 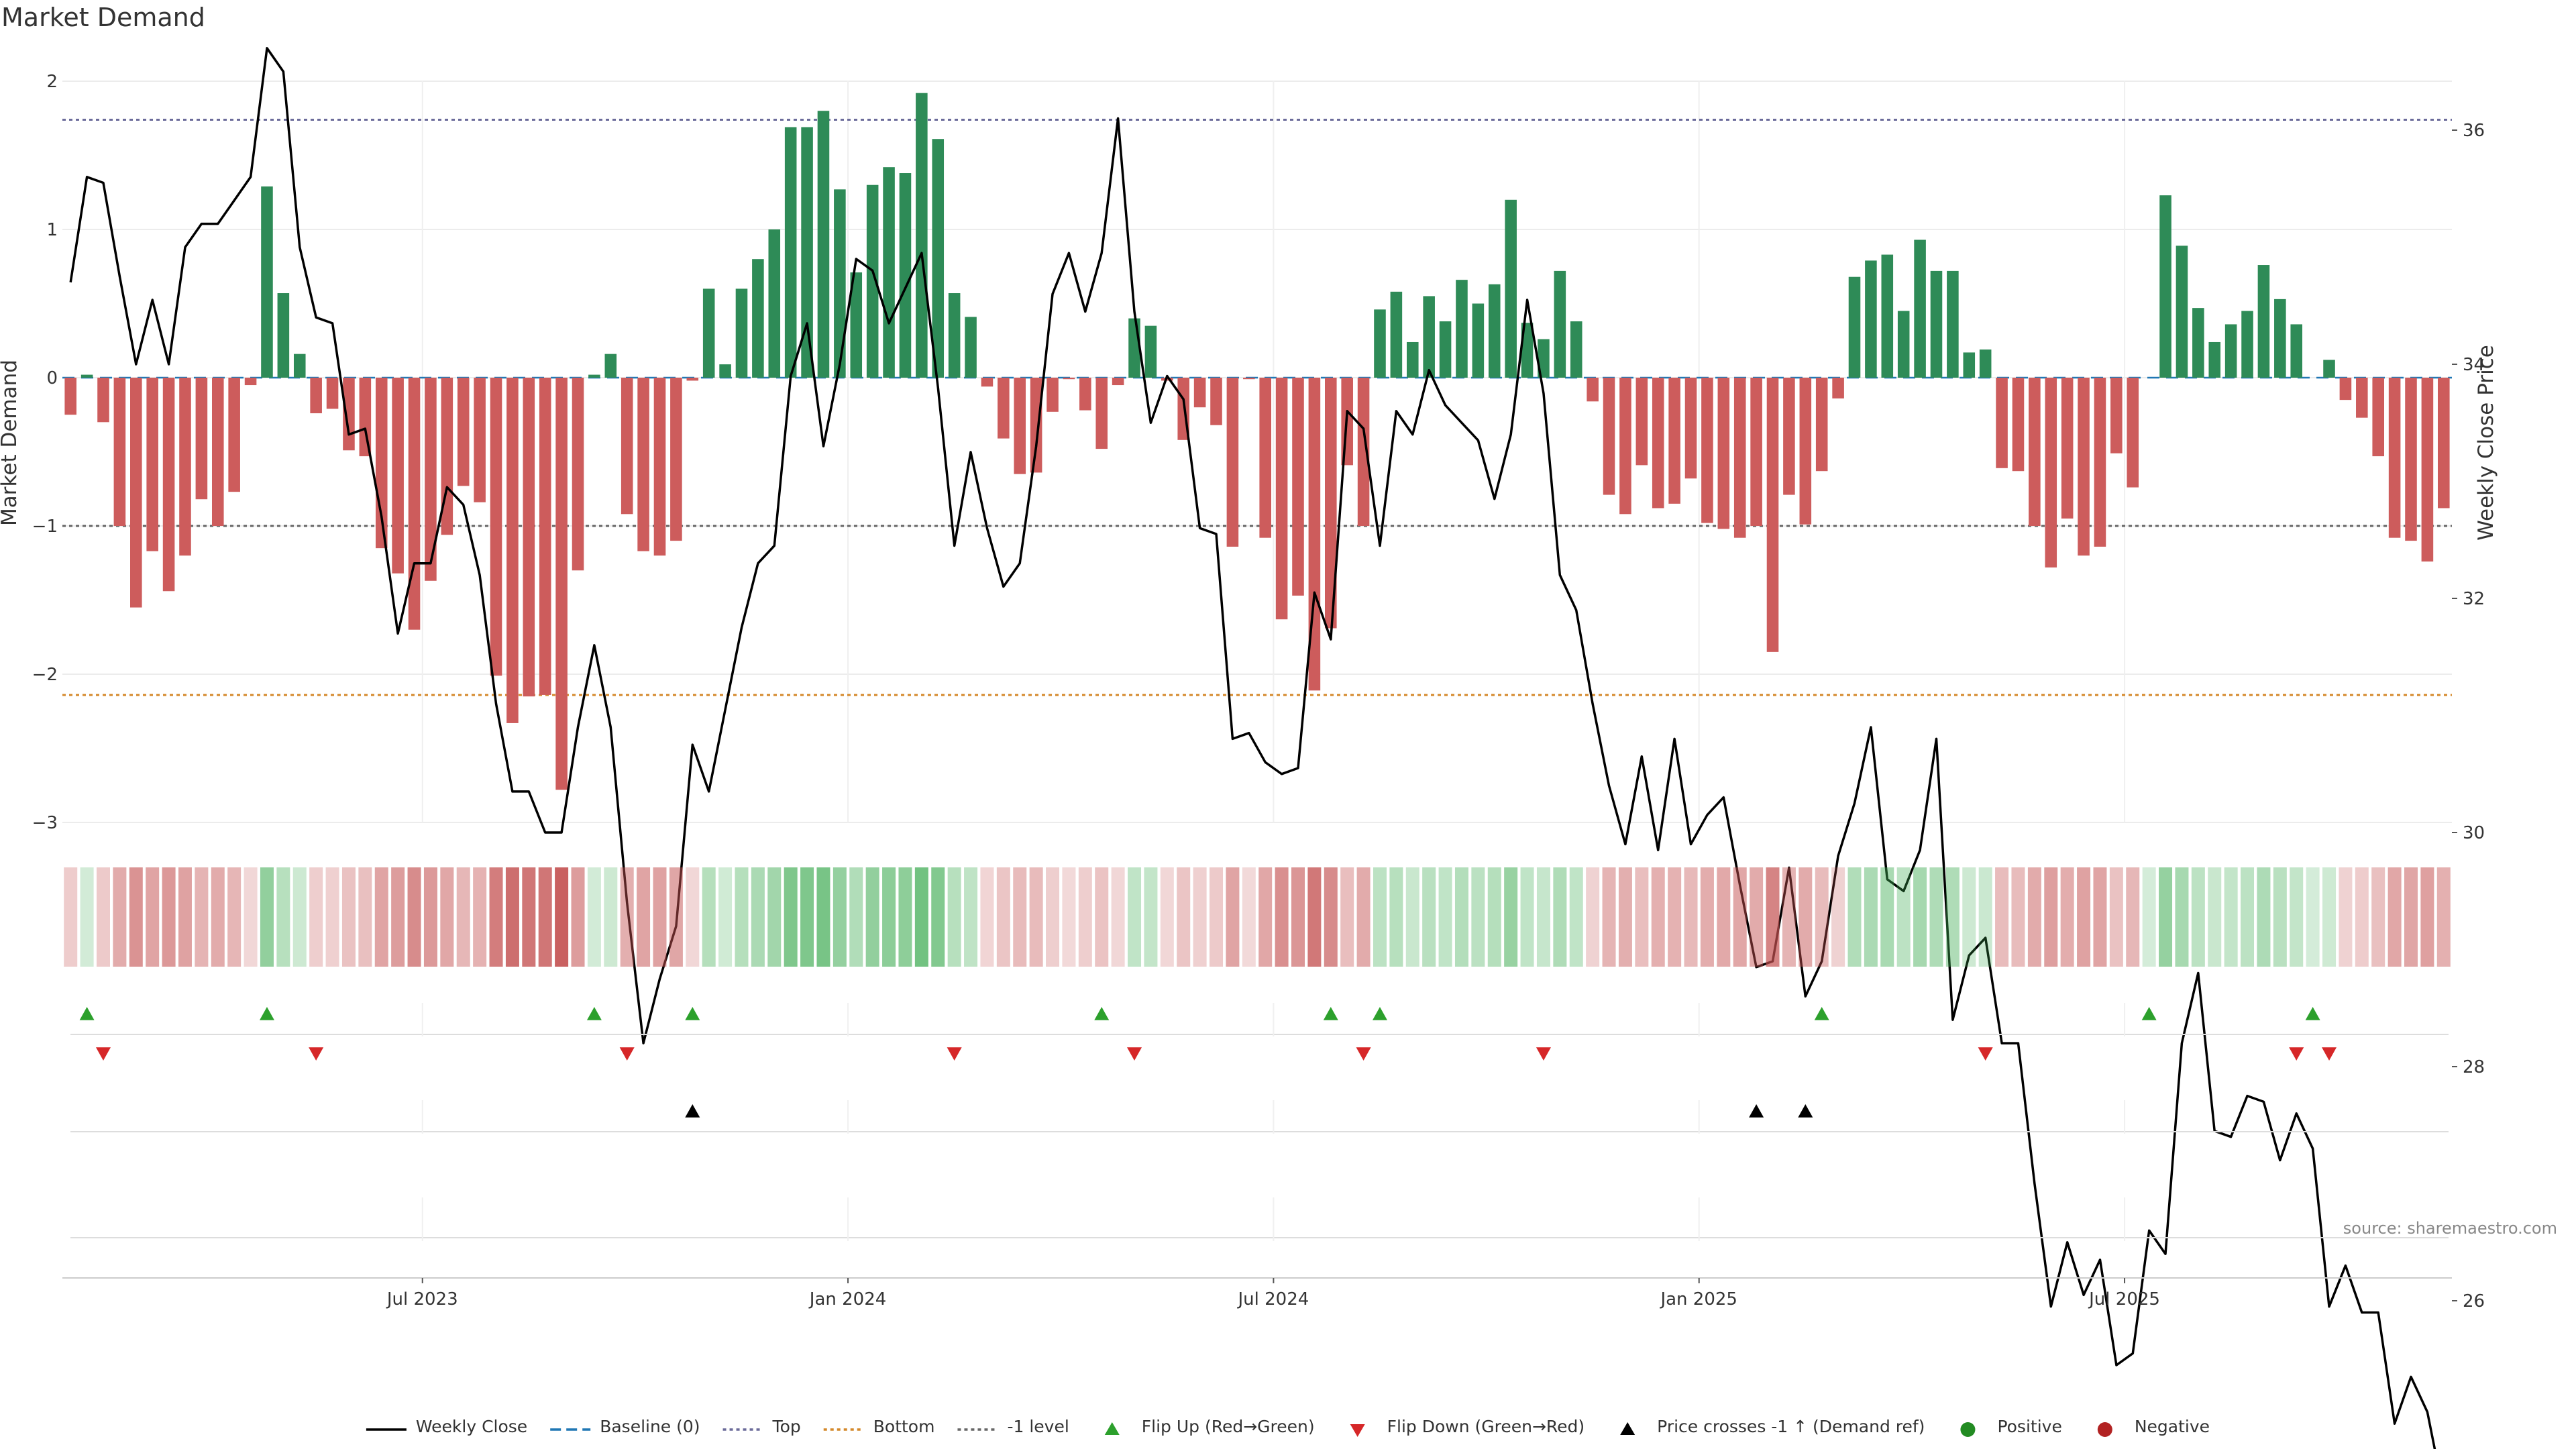 I want to click on legend-label-flip_up: Flip Up (Red→Green), so click(x=1228, y=1426).